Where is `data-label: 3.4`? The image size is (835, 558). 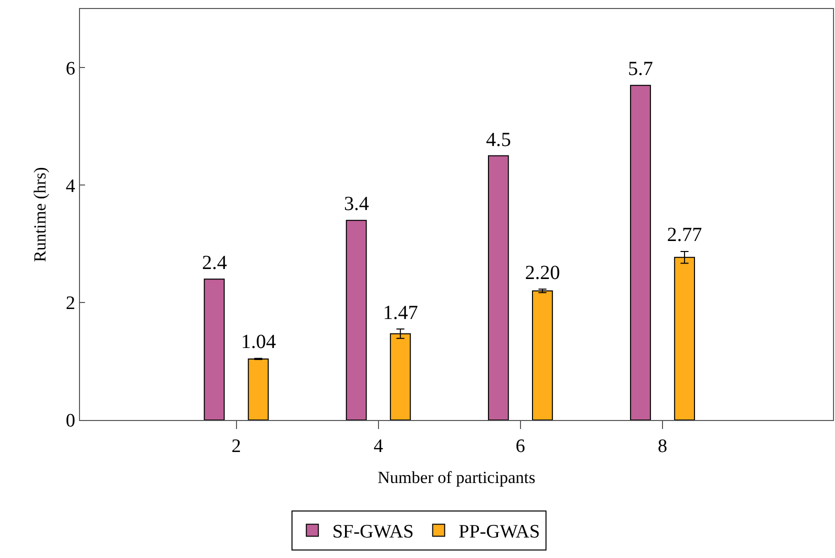
data-label: 3.4 is located at coordinates (356, 204).